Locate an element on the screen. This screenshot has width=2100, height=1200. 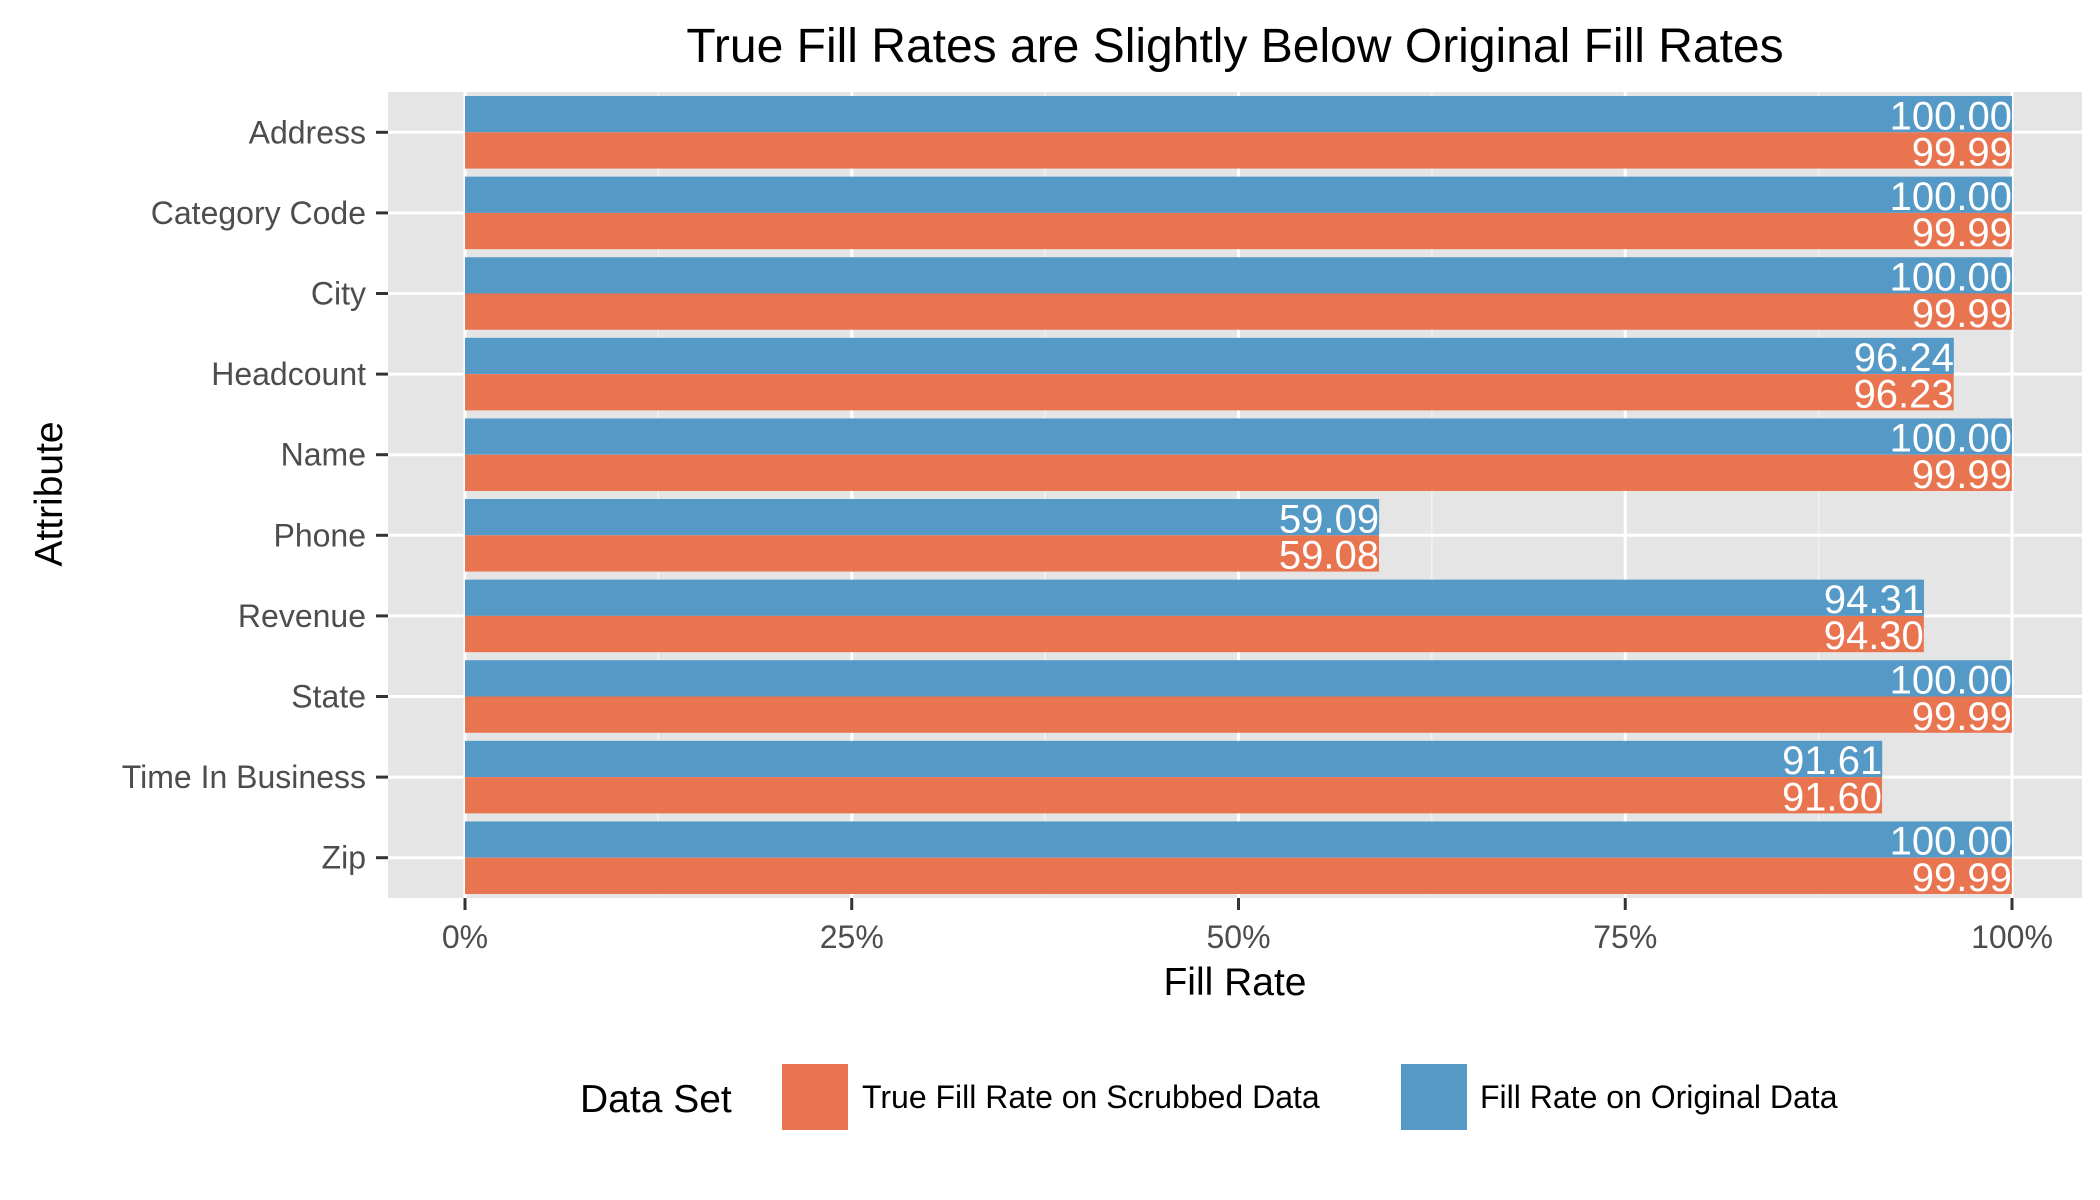
bar-label-zip-scrubbed: 99.99 is located at coordinates (1962, 878).